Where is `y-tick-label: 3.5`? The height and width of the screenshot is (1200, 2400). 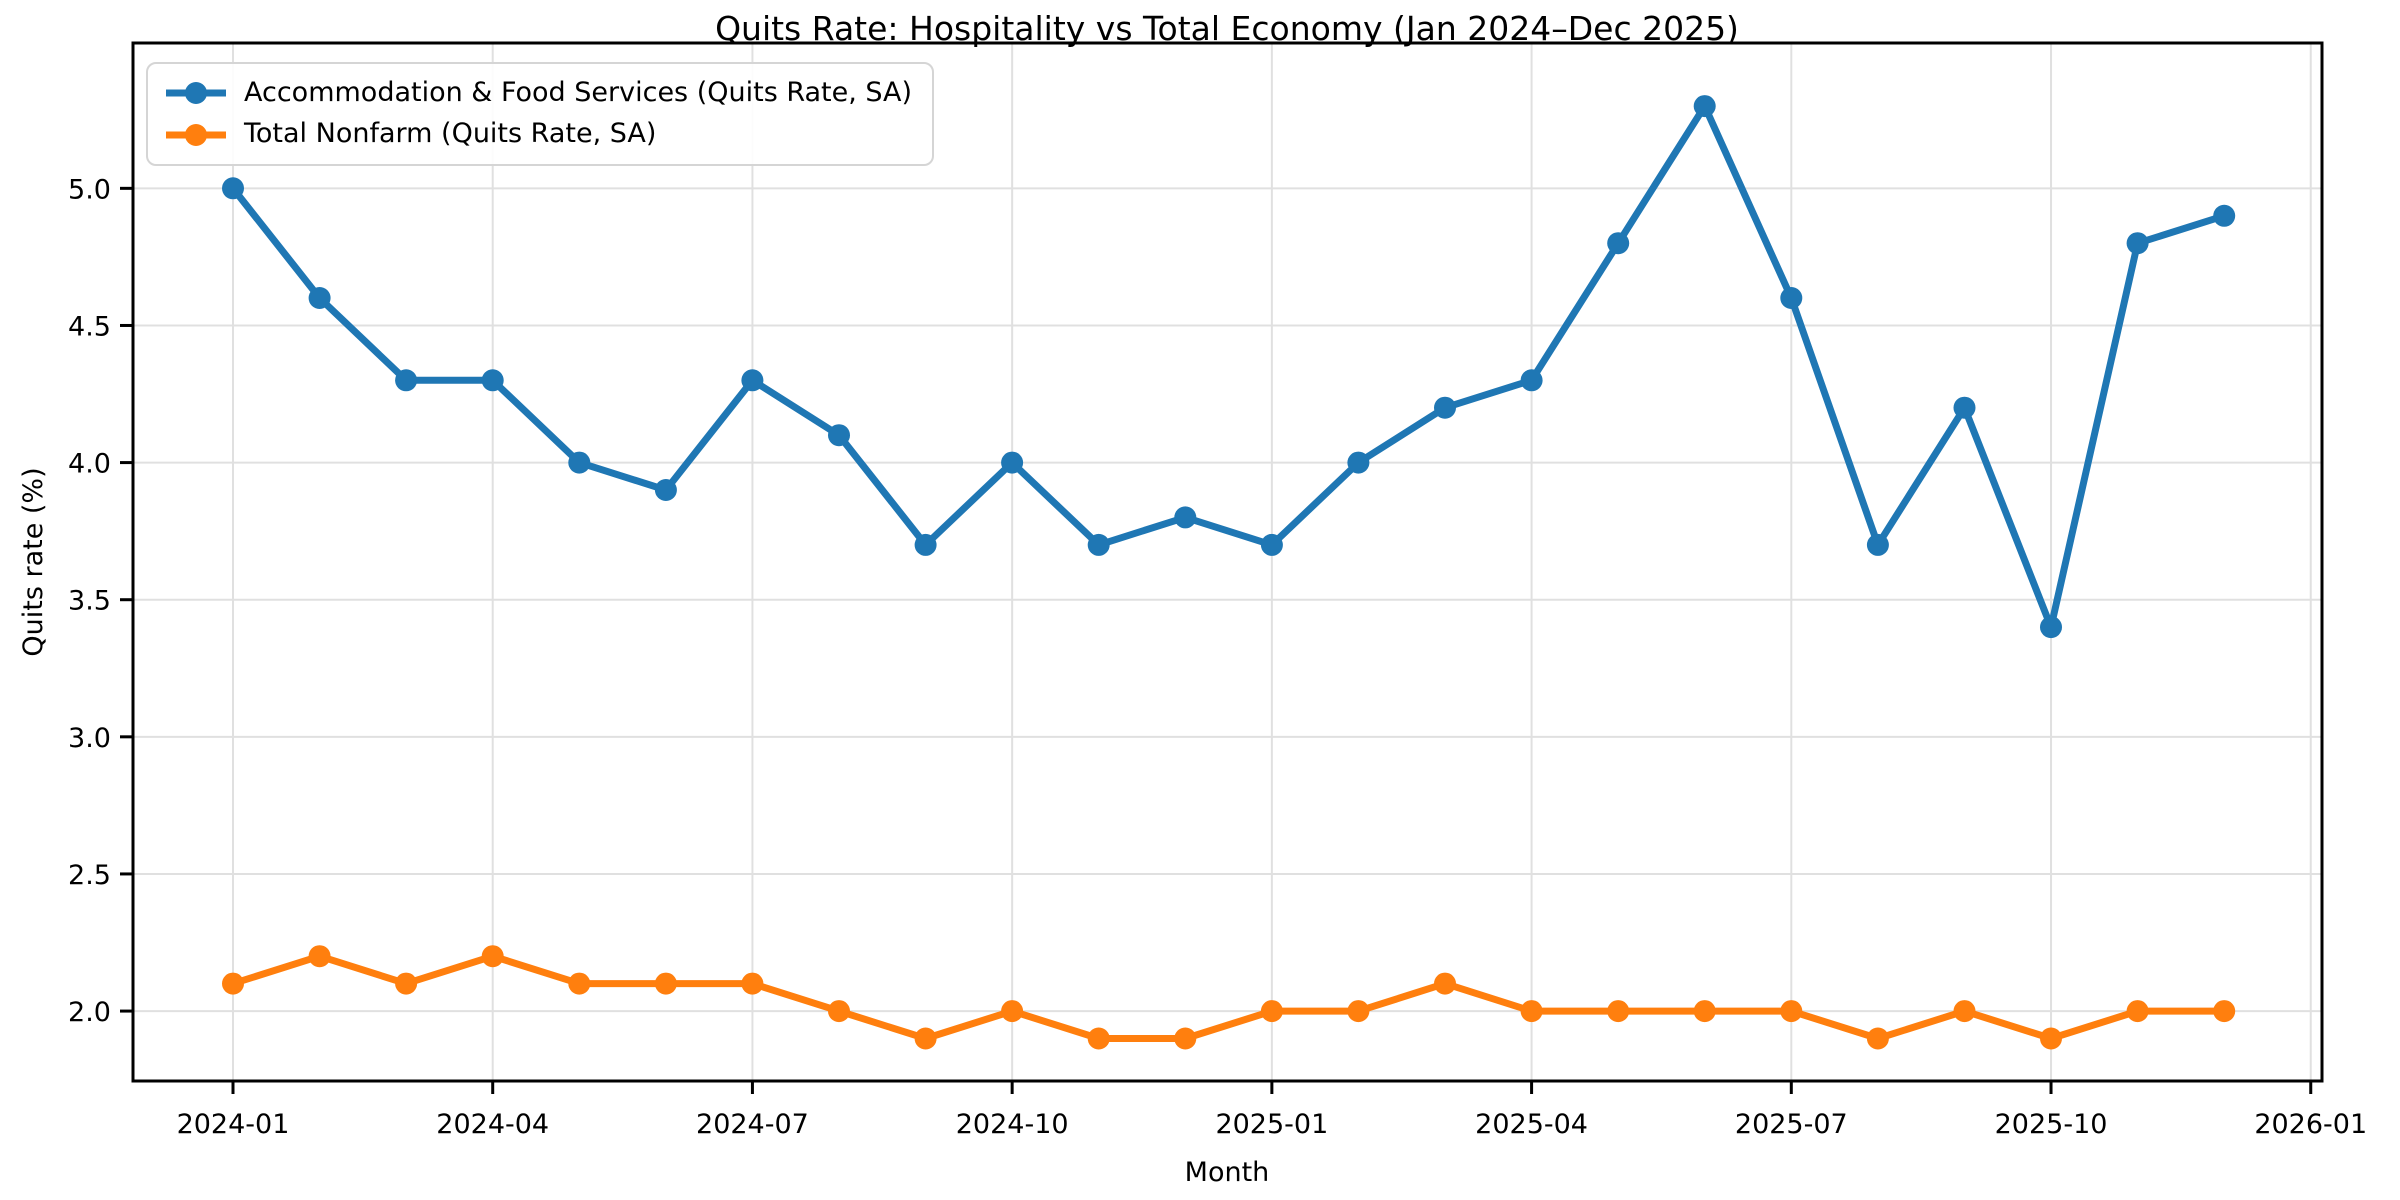
y-tick-label: 3.5 is located at coordinates (89, 601).